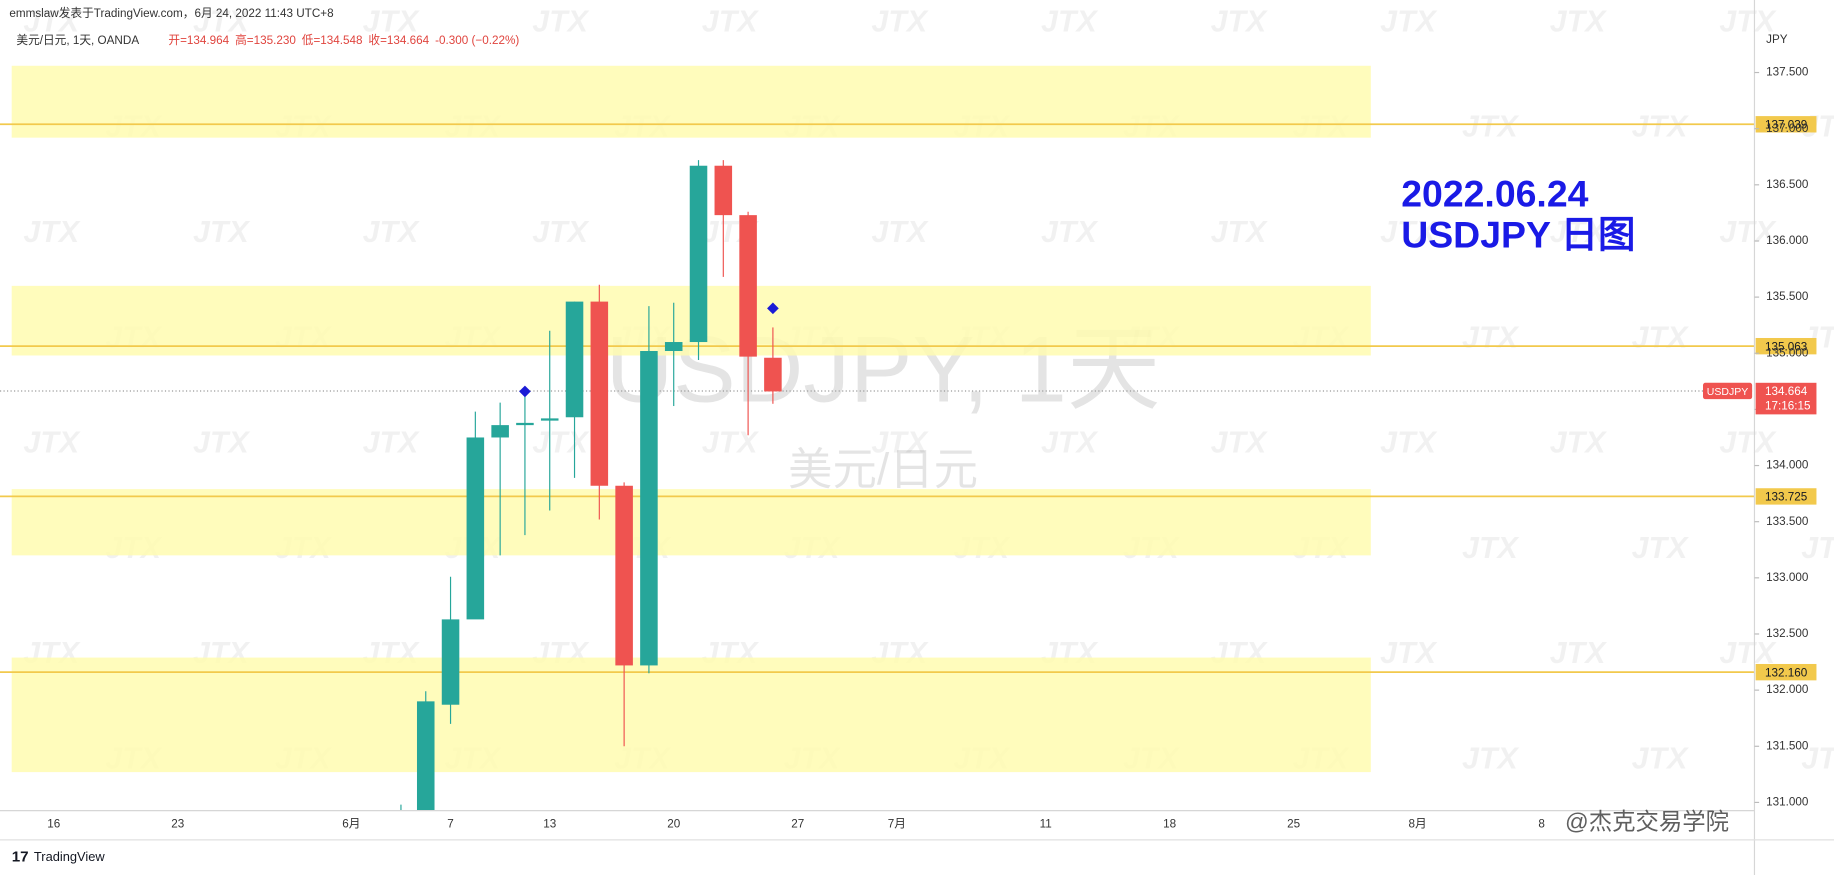  I want to click on tv-logo: TradingView, so click(69, 856).